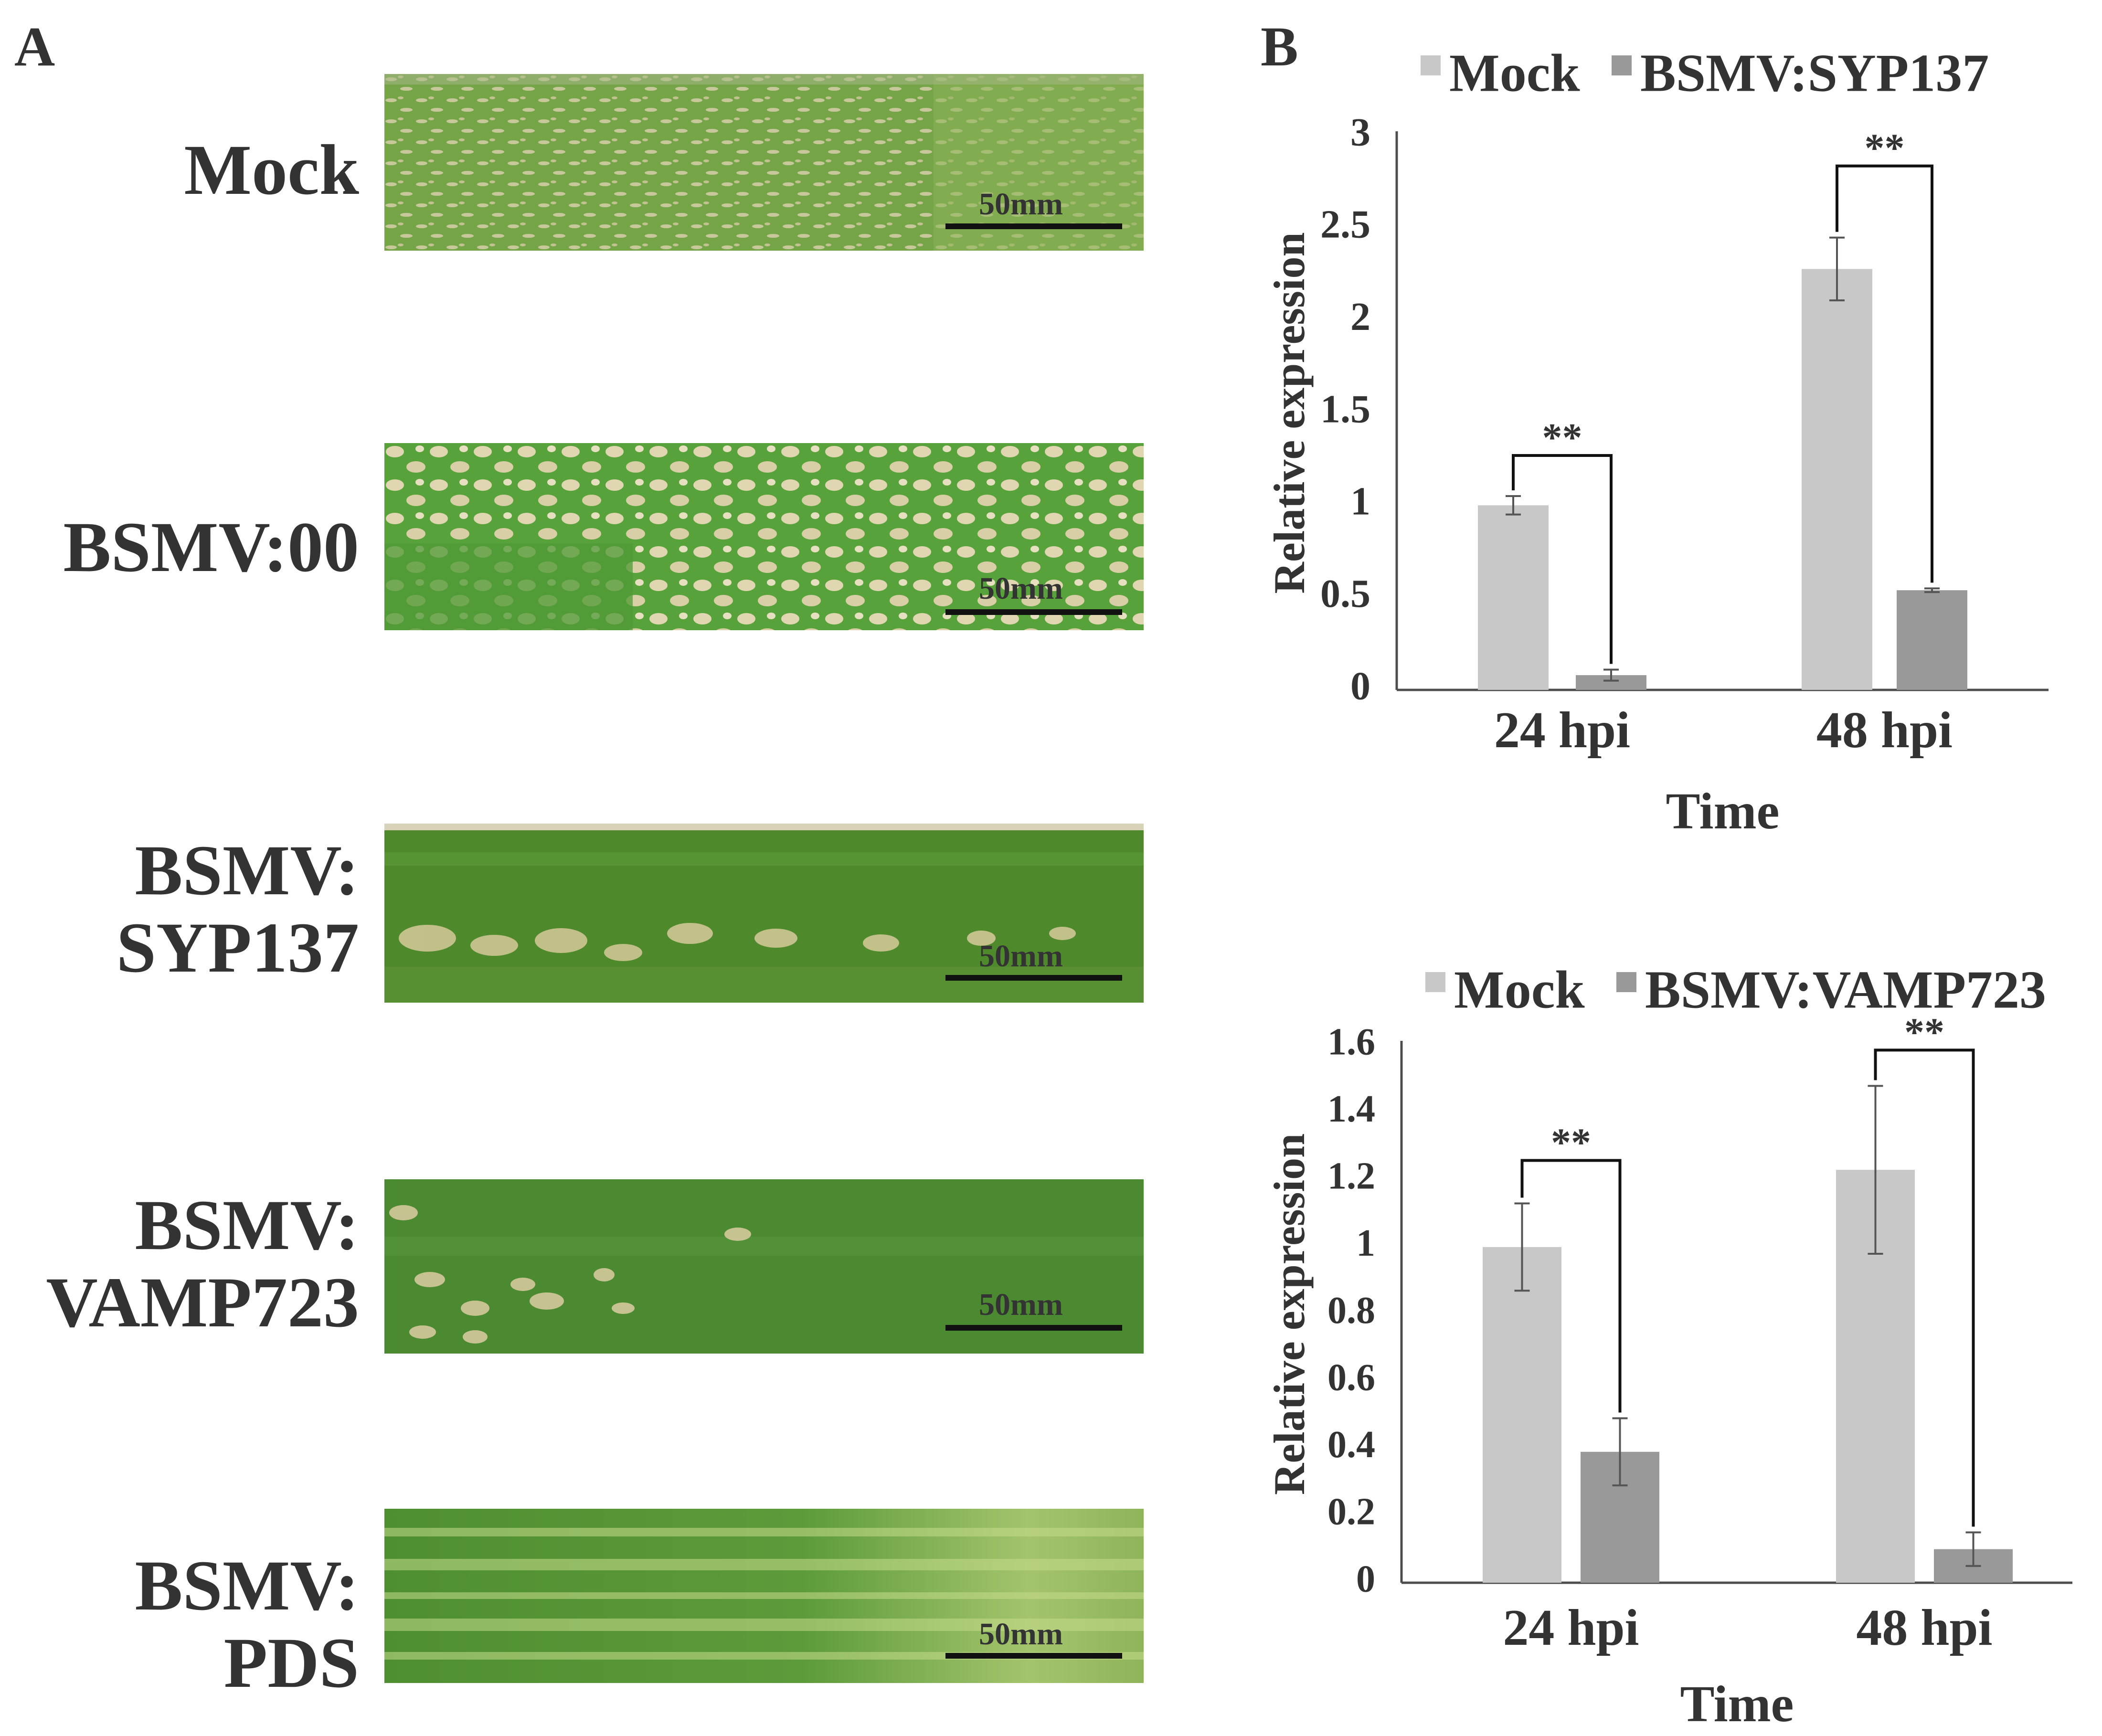 The height and width of the screenshot is (1736, 2102). What do you see at coordinates (1351, 1311) in the screenshot?
I see `y-tick-label: 0.8` at bounding box center [1351, 1311].